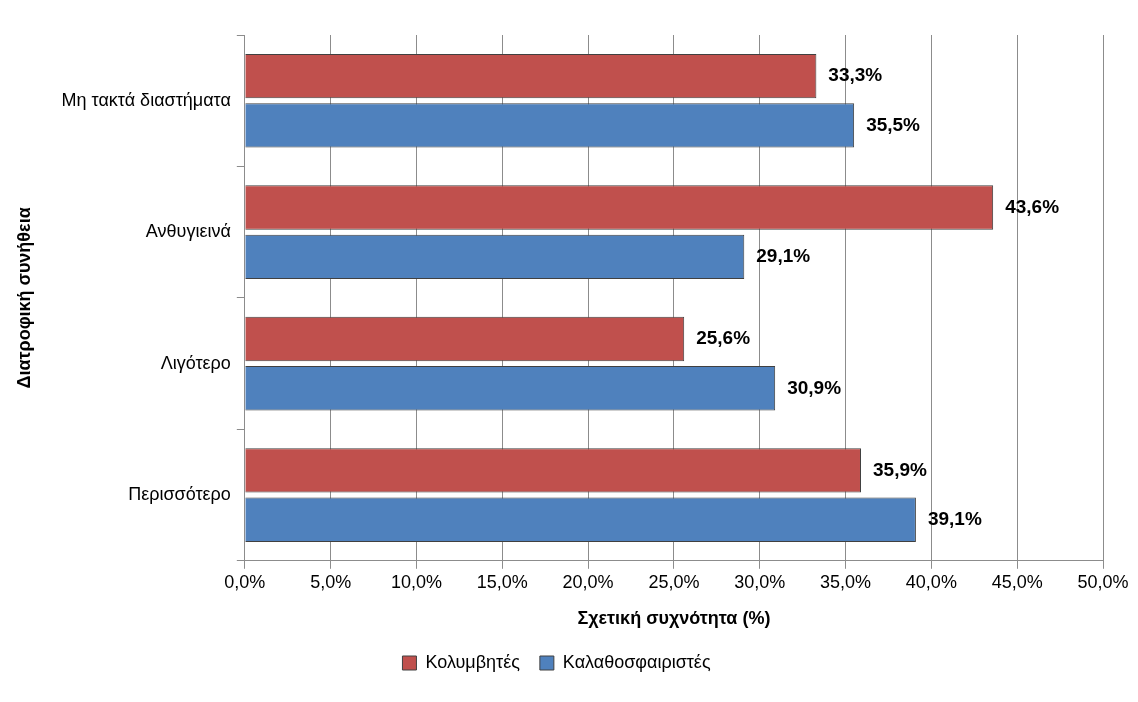  Describe the element at coordinates (931, 581) in the screenshot. I see `x-tick-label: 40,0%` at that location.